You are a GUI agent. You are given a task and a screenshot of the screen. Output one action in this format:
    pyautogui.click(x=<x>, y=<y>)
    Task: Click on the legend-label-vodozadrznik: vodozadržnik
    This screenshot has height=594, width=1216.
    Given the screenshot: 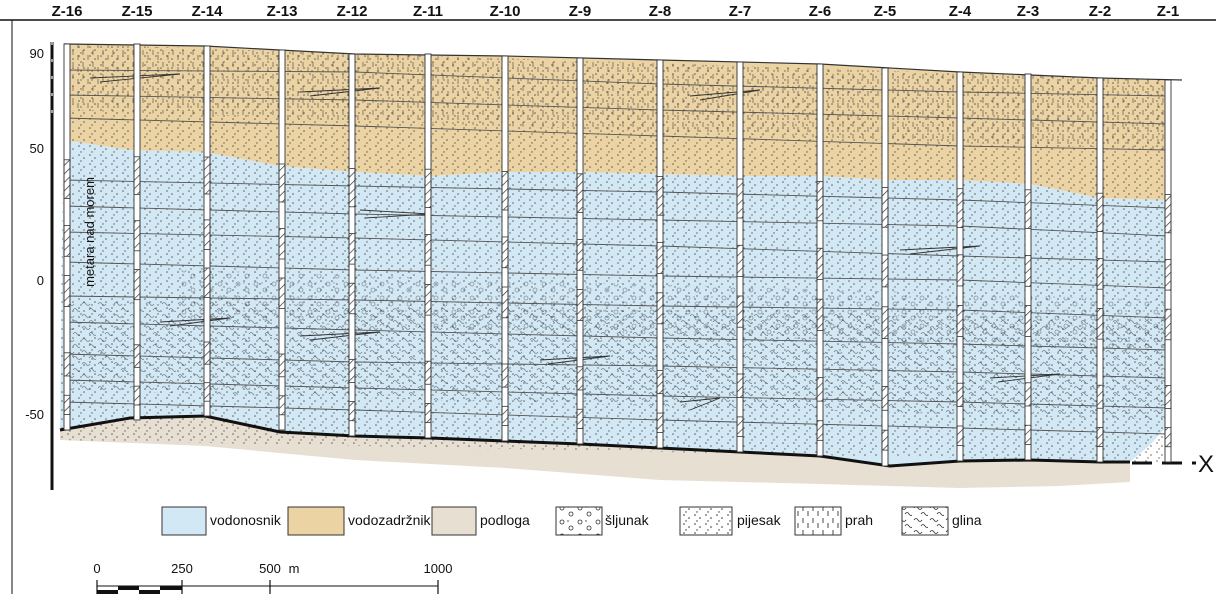 What is the action you would take?
    pyautogui.click(x=389, y=520)
    